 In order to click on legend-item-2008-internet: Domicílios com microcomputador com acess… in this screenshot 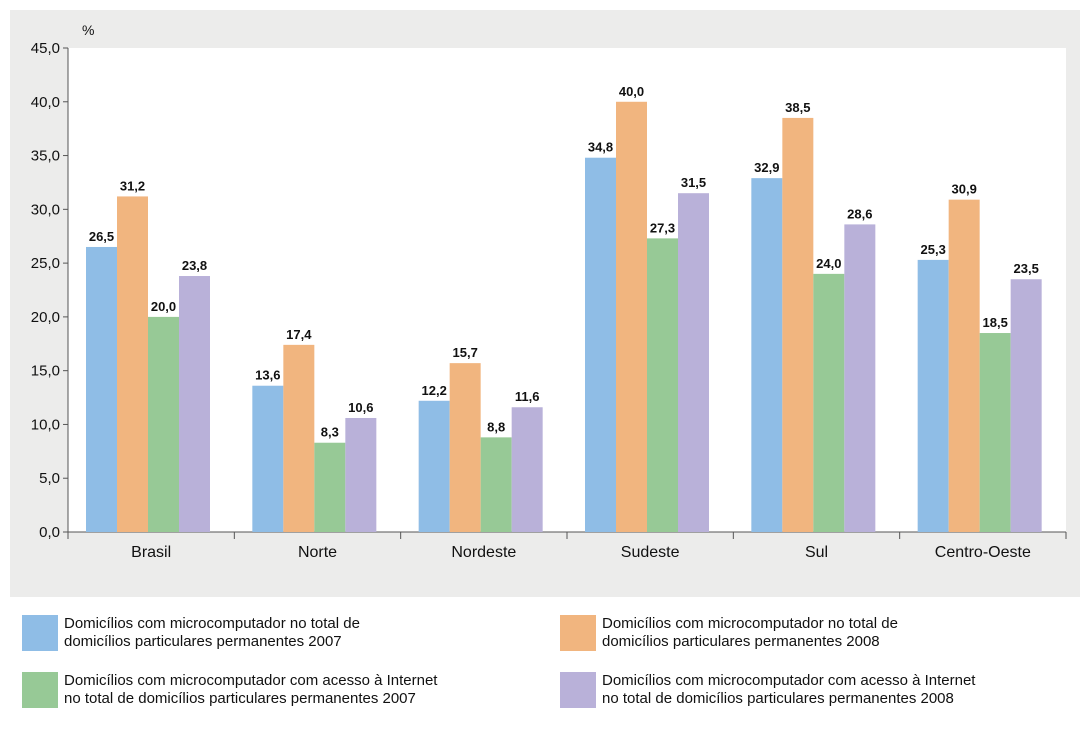, I will do `click(767, 690)`.